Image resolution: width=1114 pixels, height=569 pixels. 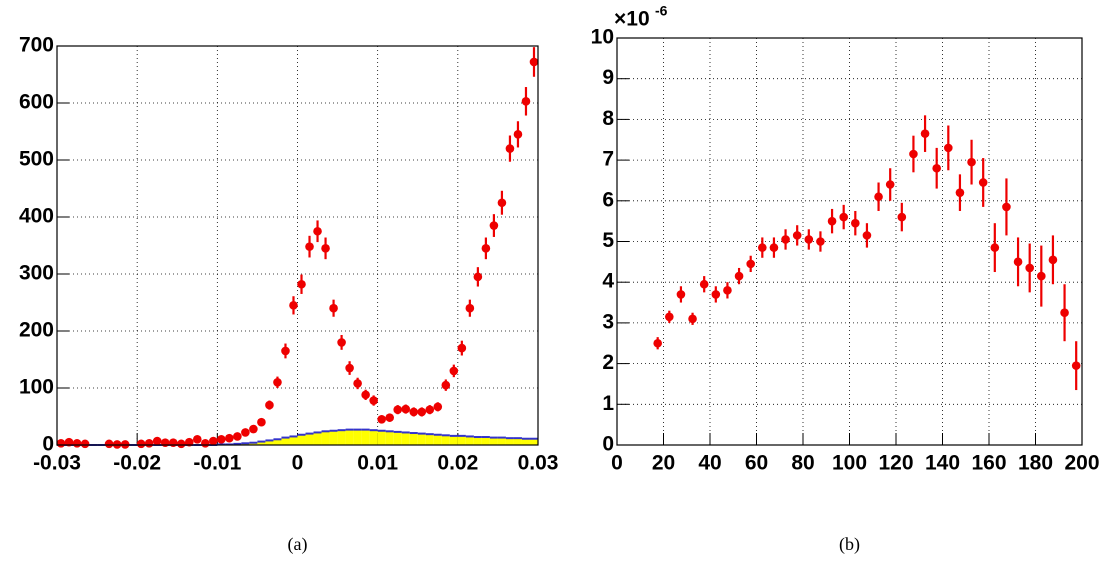 I want to click on y-tick-label: 300, so click(x=36, y=273).